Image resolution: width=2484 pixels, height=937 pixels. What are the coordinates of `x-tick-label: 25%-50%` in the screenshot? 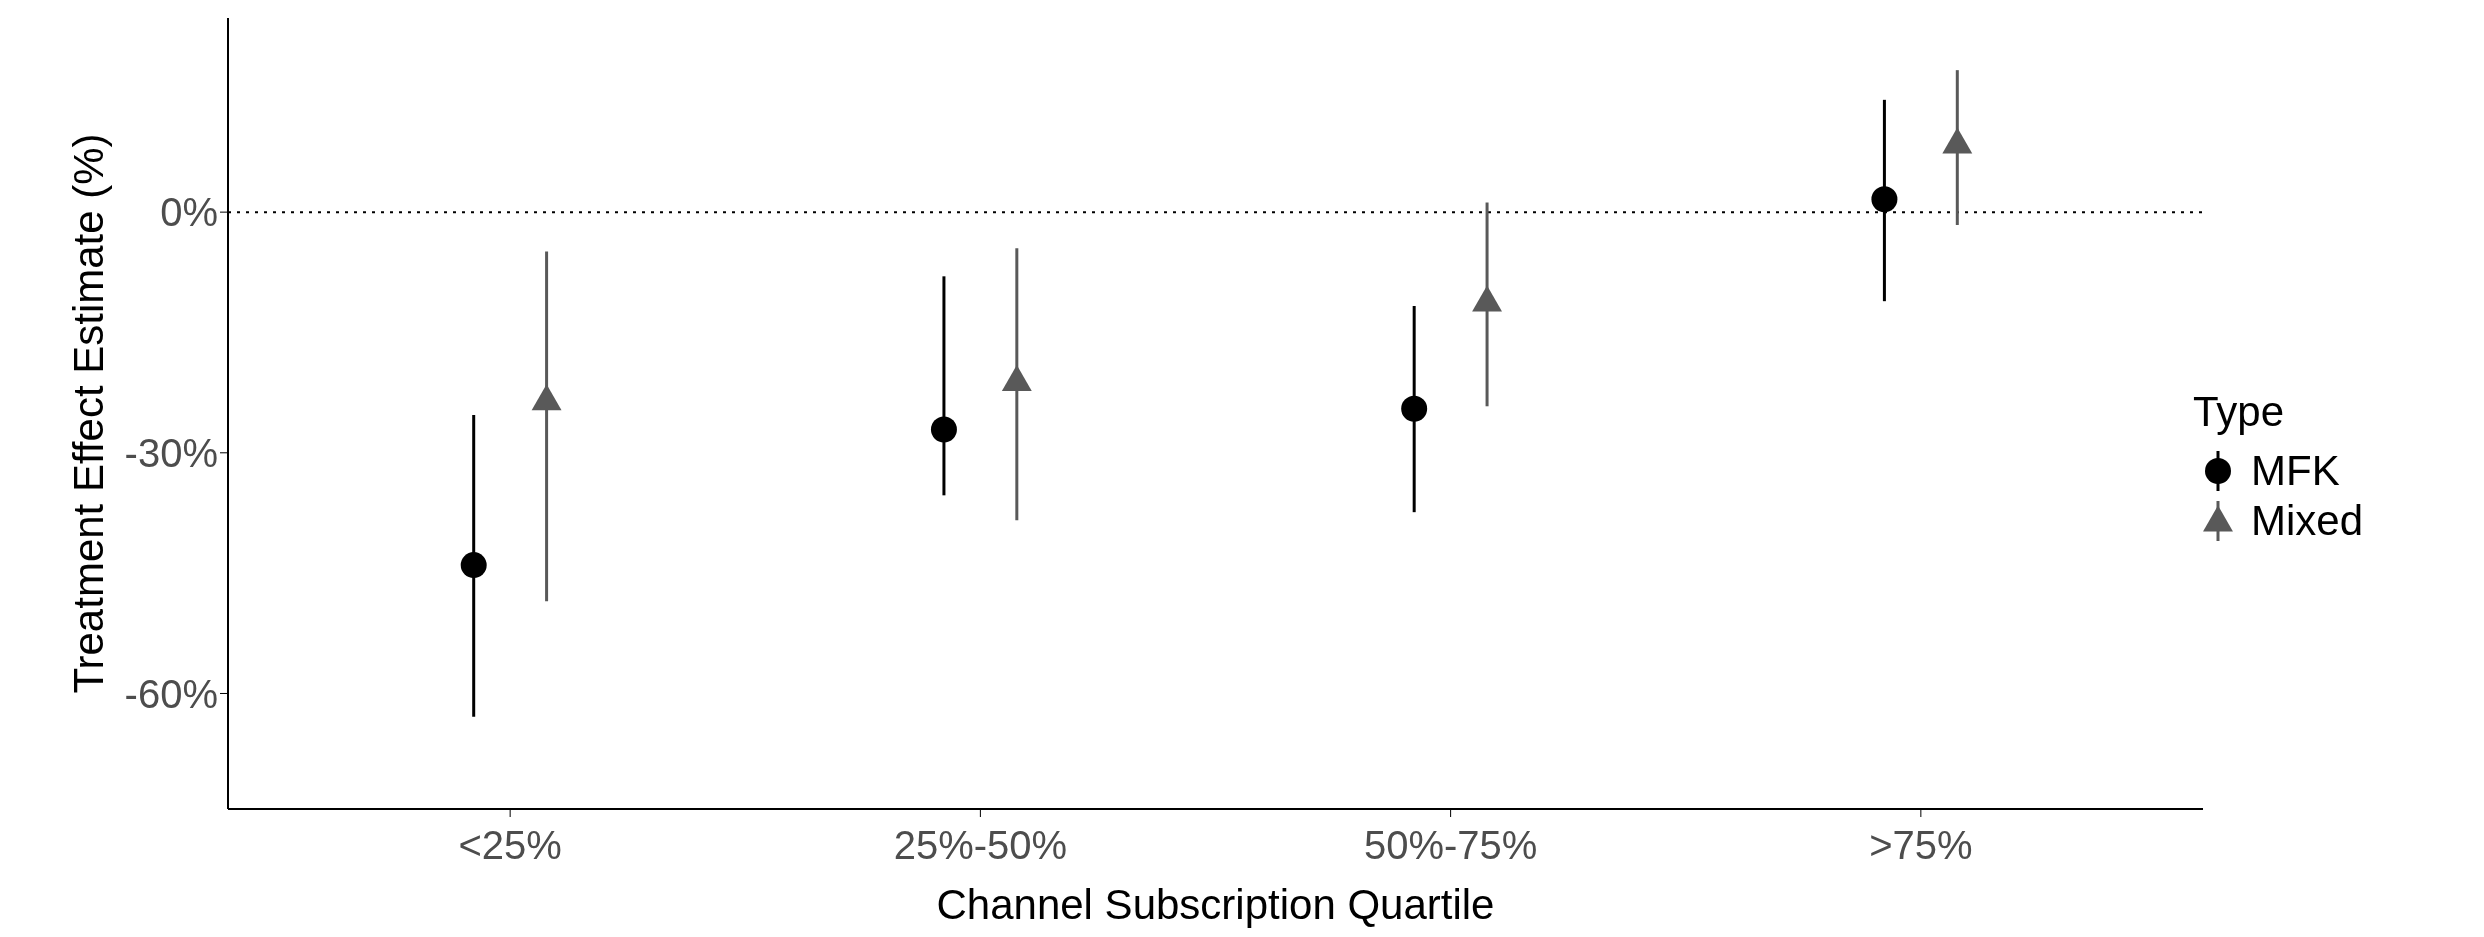 It's located at (980, 845).